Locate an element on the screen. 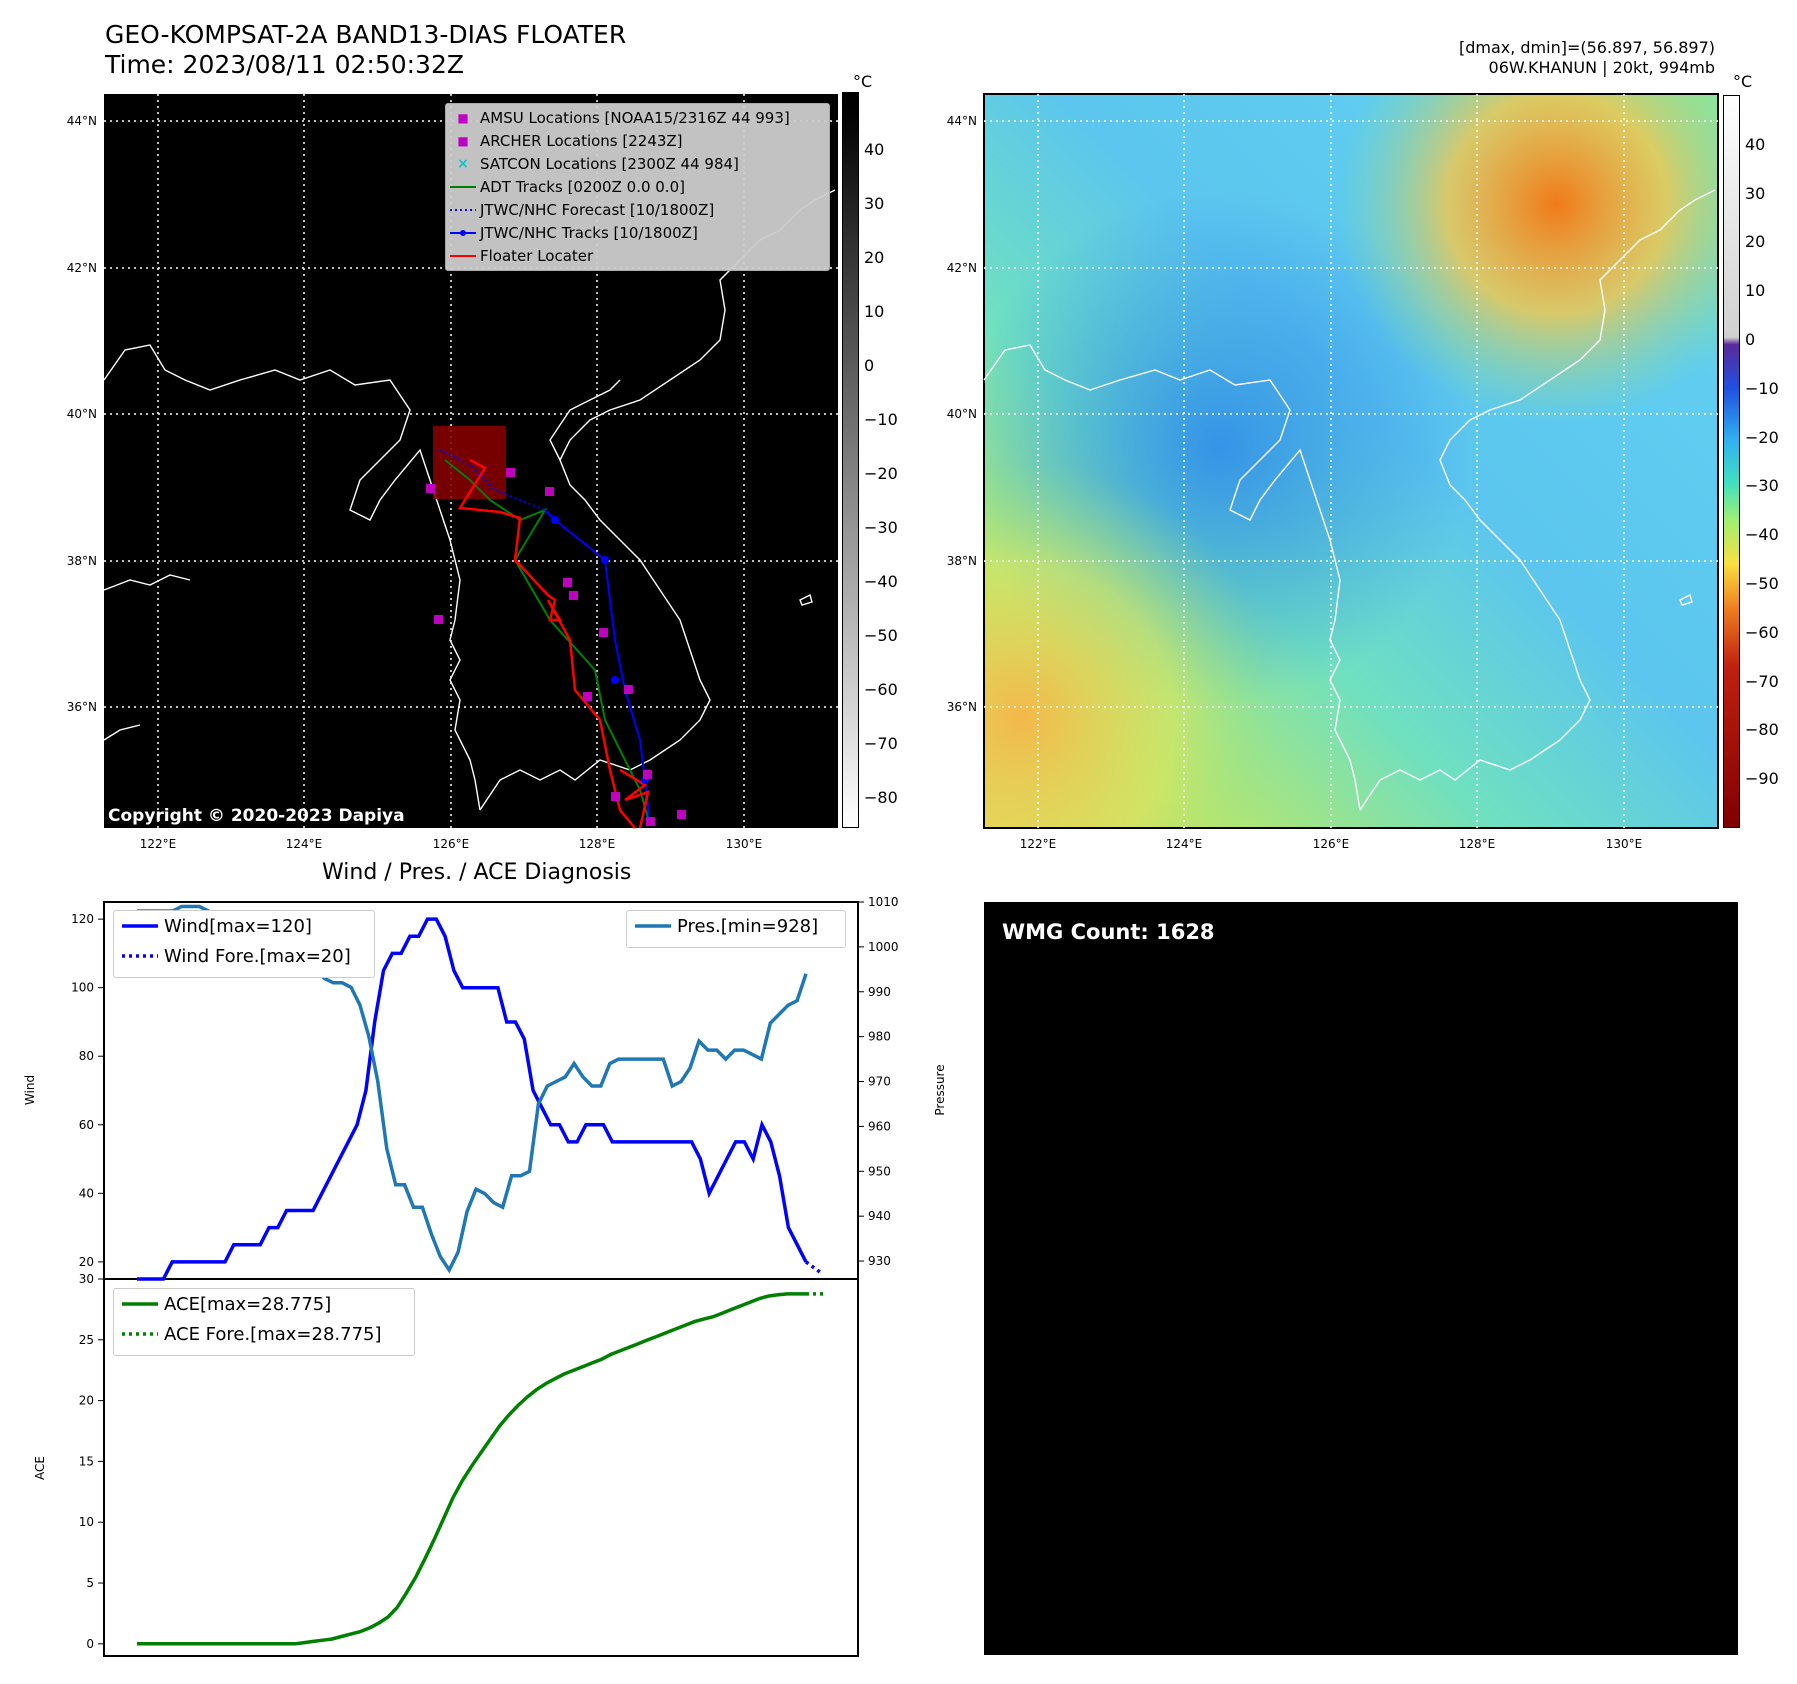 The width and height of the screenshot is (1797, 1684). axis-tick-label: 1010 is located at coordinates (883, 902).